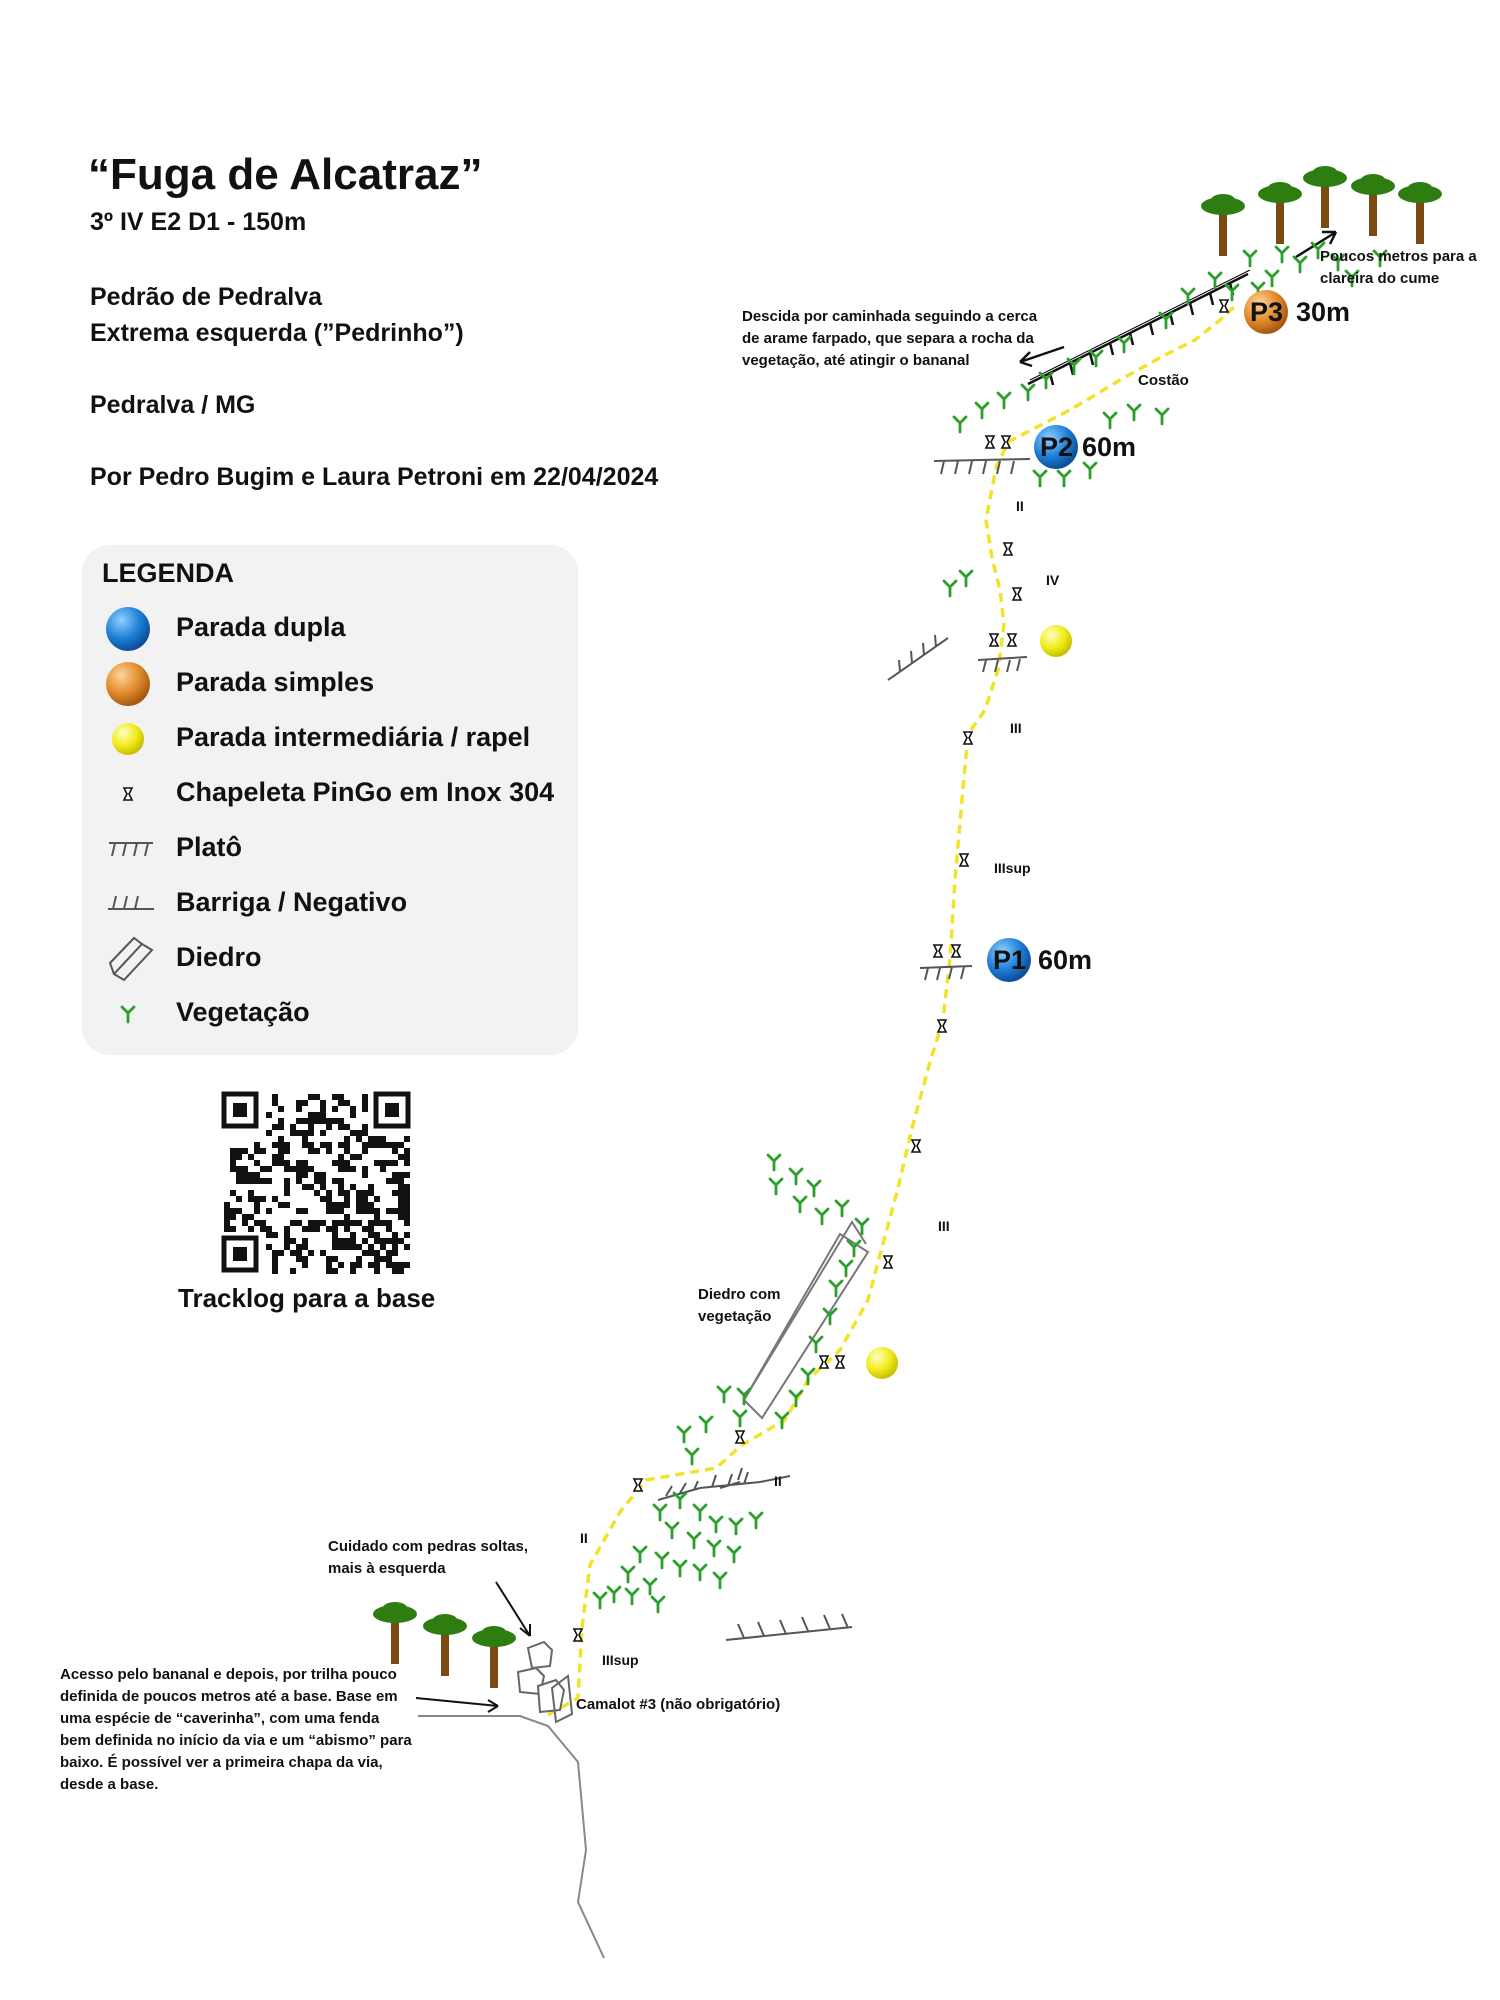 This screenshot has width=1500, height=2000. Describe the element at coordinates (206, 297) in the screenshot. I see `crag-name: Pedrão de Pedralva` at that location.